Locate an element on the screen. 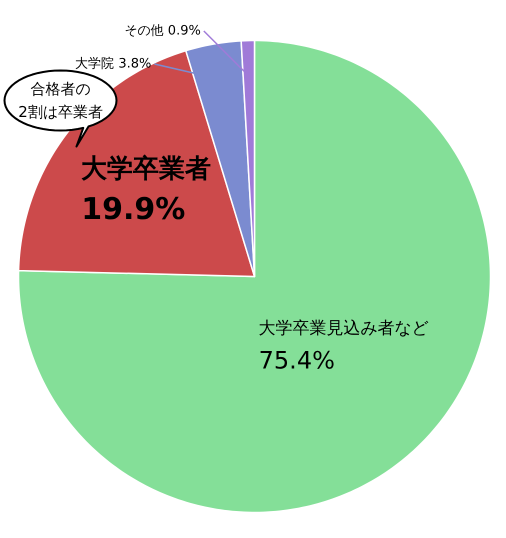  data-label: 19.9% is located at coordinates (133, 209).